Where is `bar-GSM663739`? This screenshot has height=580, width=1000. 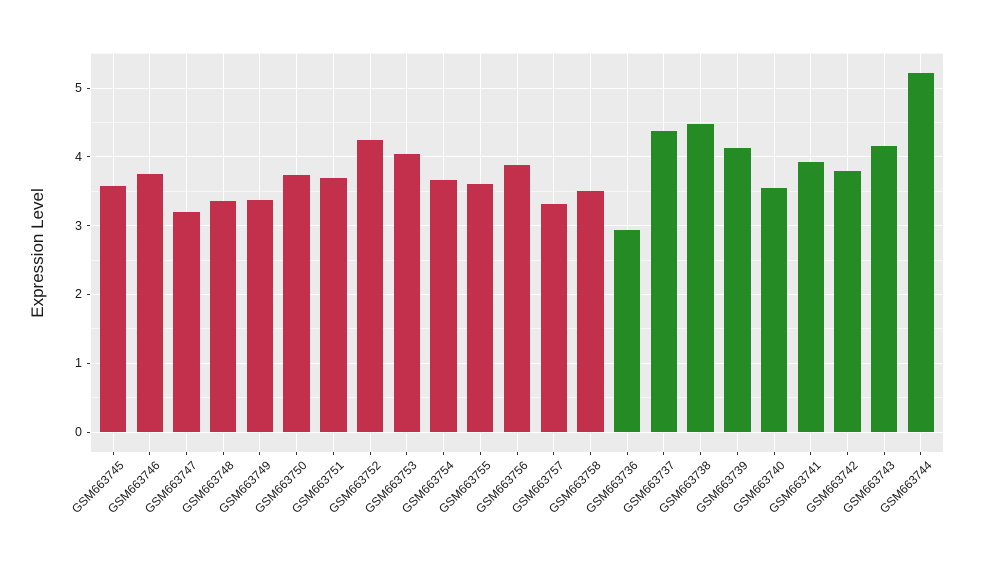
bar-GSM663739 is located at coordinates (737, 290).